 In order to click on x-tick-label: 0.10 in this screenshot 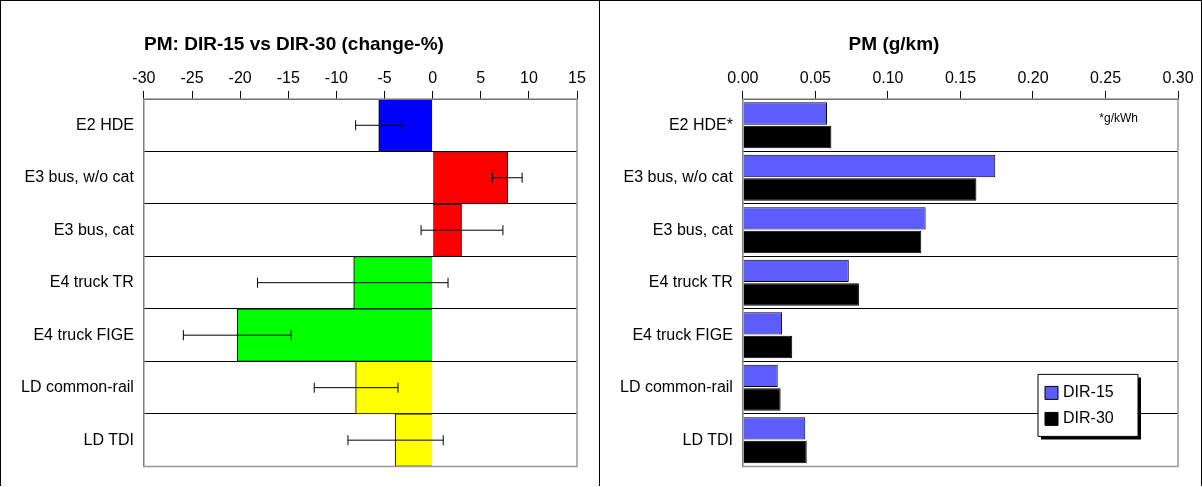, I will do `click(888, 77)`.